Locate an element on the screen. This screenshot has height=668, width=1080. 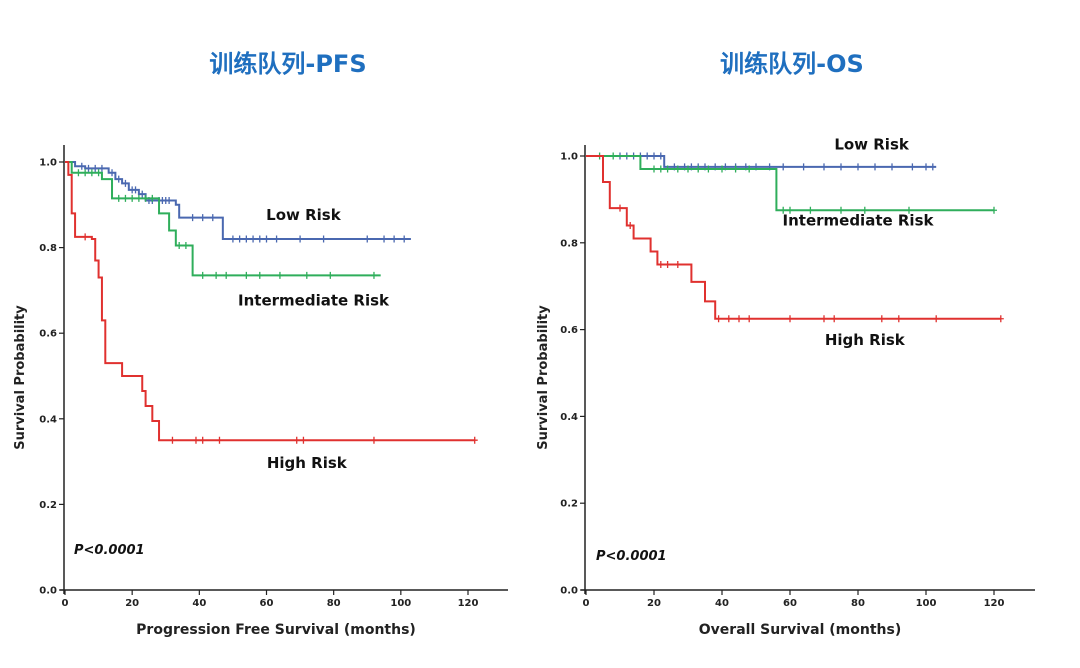
series-label-low-risk: Low Risk is located at coordinates (872, 144).